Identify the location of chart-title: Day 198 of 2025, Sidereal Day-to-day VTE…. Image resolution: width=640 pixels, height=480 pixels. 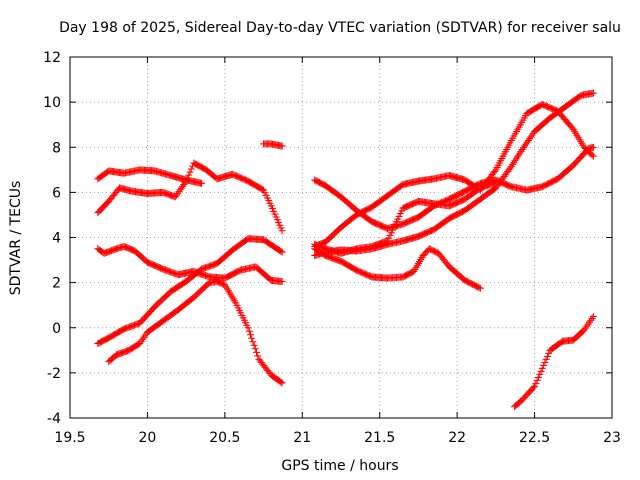
(340, 28).